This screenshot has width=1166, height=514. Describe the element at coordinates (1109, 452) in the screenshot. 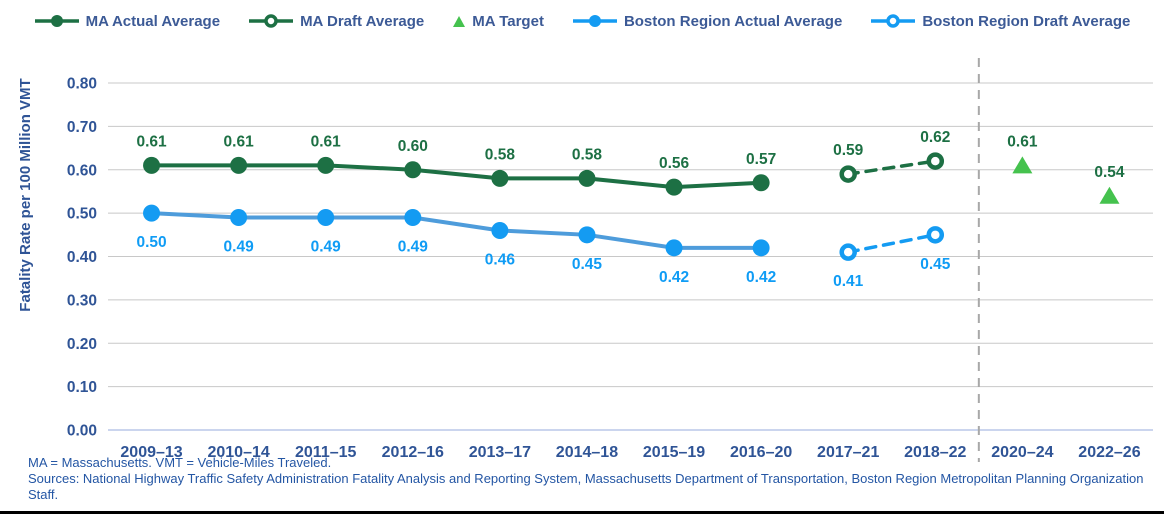

I see `x-tick-label: 2022–26` at that location.